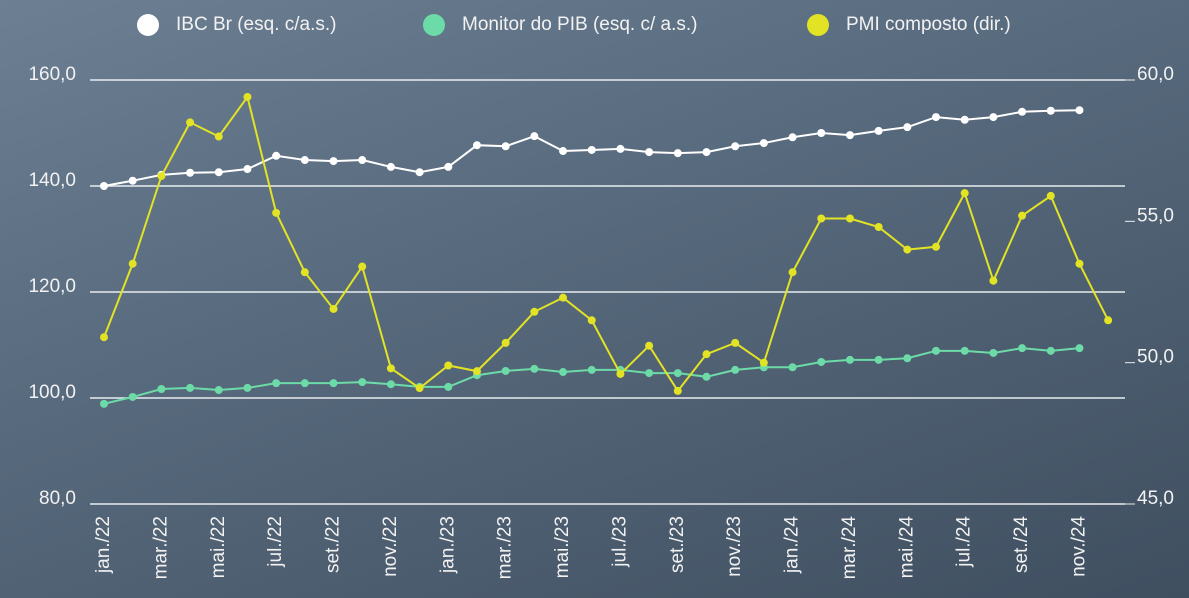 The height and width of the screenshot is (598, 1189). I want to click on x-tick-label: nov./22, so click(390, 546).